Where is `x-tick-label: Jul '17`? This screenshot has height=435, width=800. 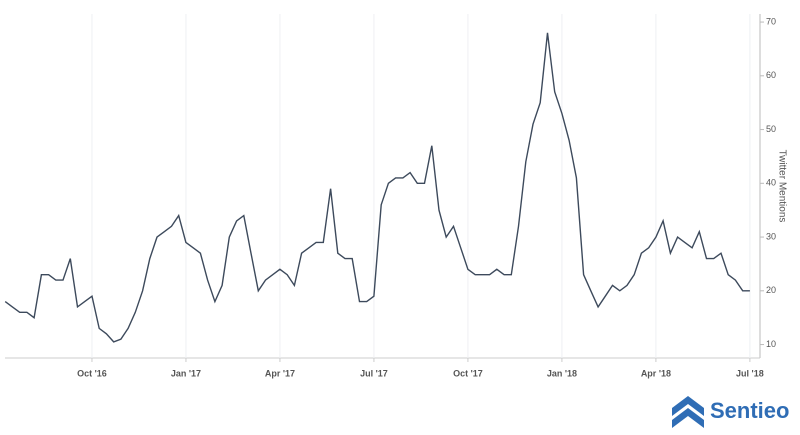
x-tick-label: Jul '17 is located at coordinates (374, 373).